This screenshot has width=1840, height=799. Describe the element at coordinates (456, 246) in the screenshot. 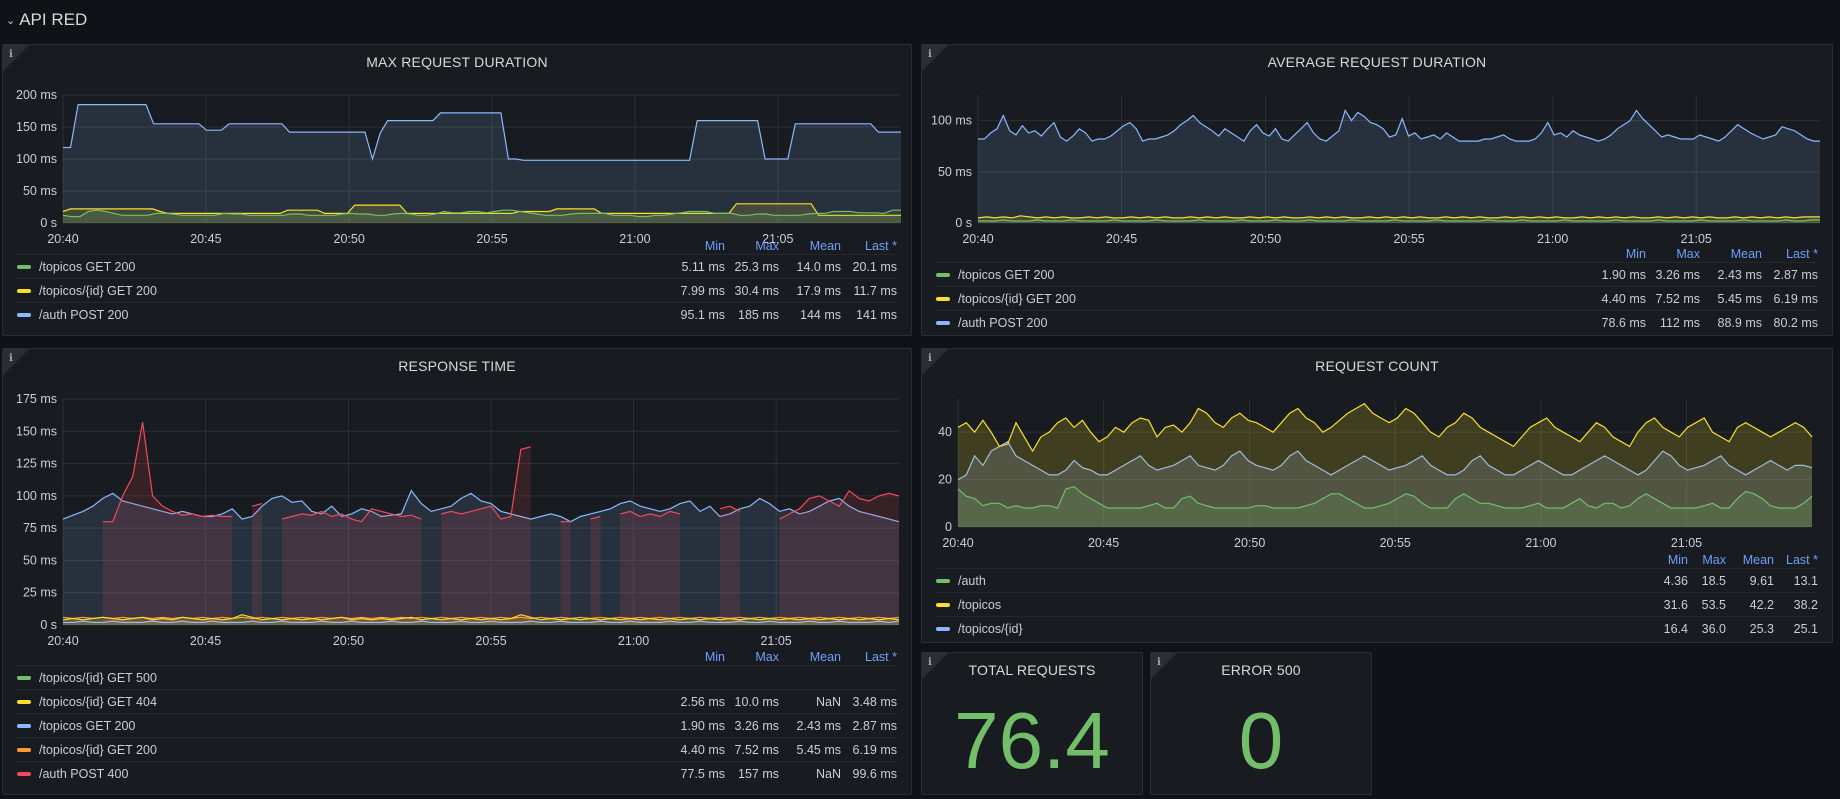

I see `legend-header: Min Max Mean Last *` at that location.